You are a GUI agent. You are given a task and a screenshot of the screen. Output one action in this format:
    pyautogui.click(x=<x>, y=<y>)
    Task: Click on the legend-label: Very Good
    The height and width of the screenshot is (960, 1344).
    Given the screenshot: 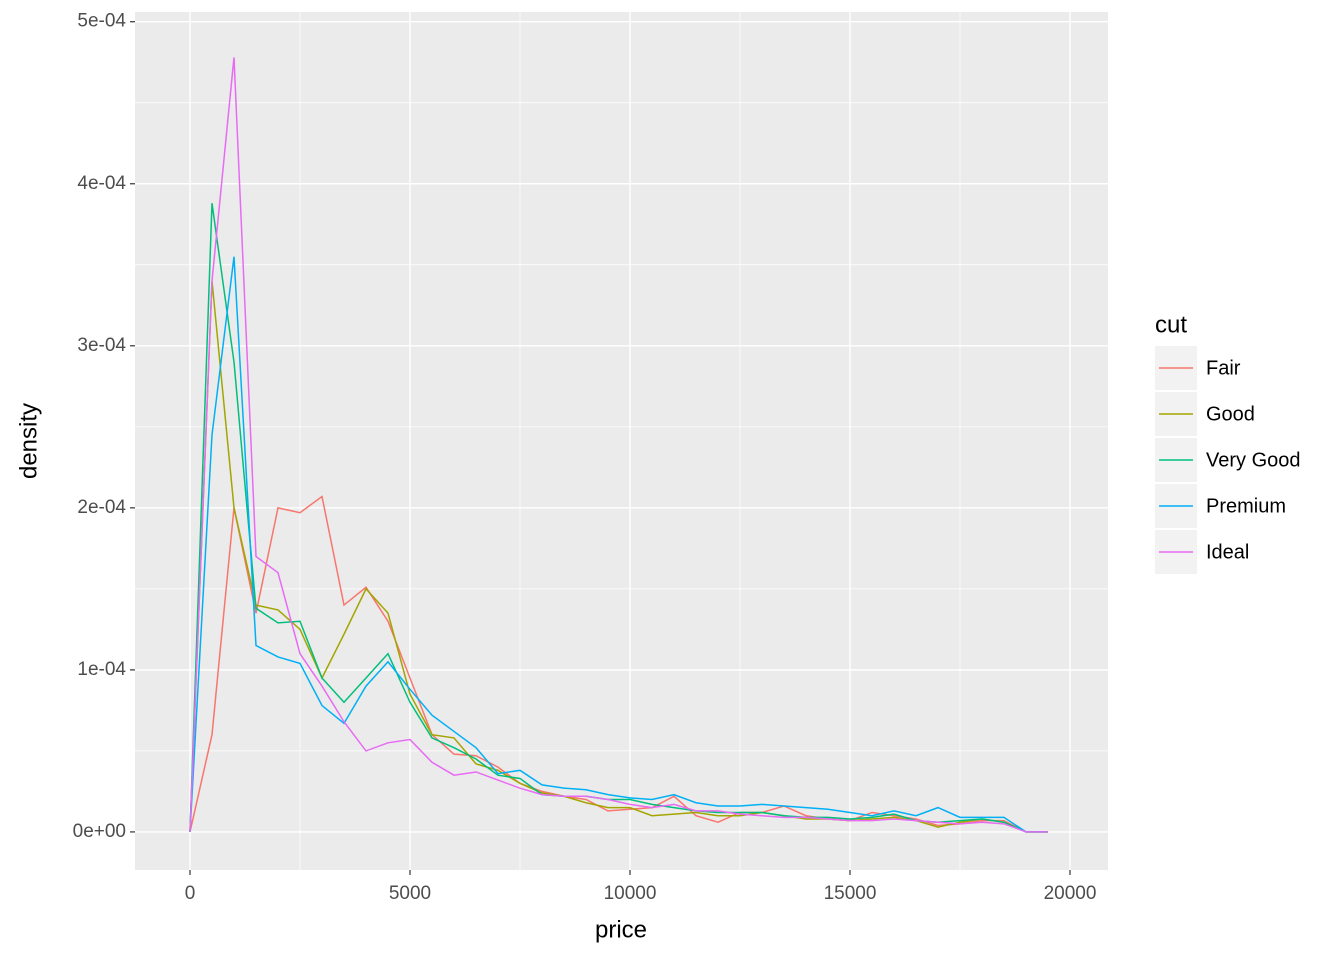 What is the action you would take?
    pyautogui.click(x=1253, y=460)
    